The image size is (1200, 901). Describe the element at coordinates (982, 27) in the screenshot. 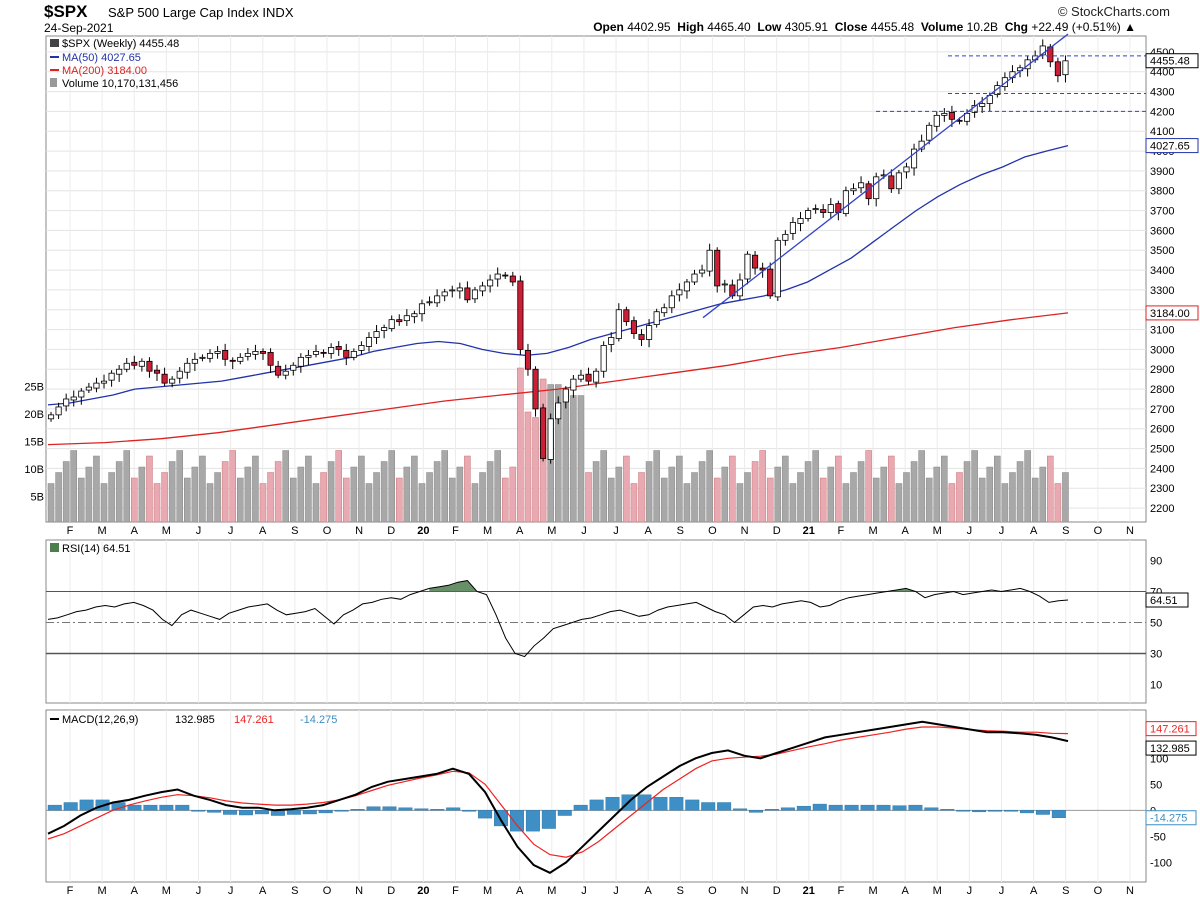

I see `volume-value: 10.2B` at that location.